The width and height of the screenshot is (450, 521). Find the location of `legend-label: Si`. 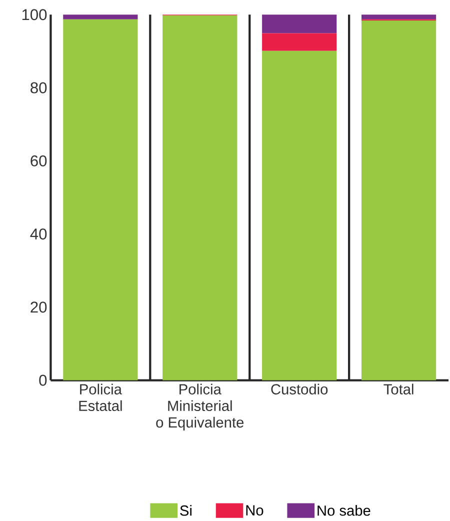

legend-label: Si is located at coordinates (186, 510).